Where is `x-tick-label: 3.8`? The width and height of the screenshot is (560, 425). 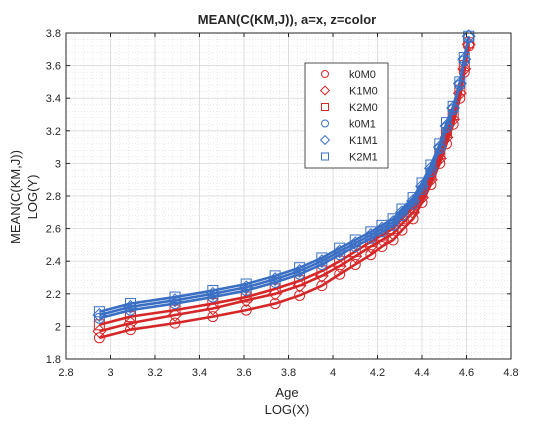
x-tick-label: 3.8 is located at coordinates (288, 373).